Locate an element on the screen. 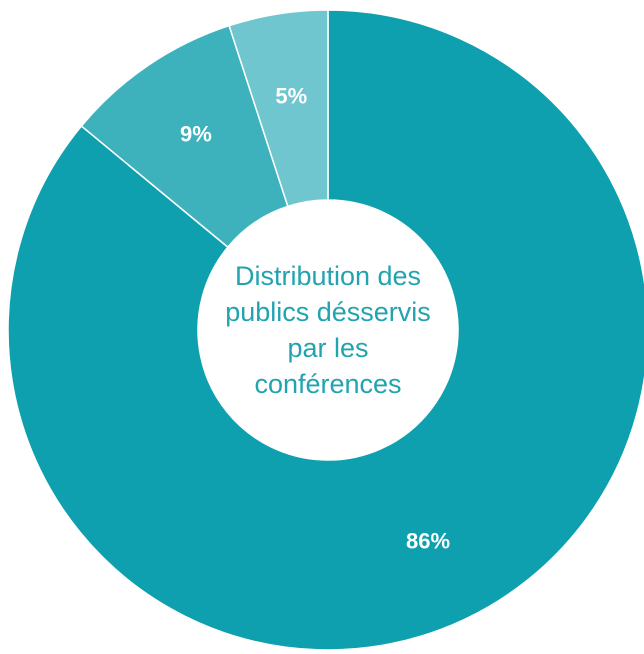 Image resolution: width=644 pixels, height=654 pixels. data-label: 86% is located at coordinates (428, 540).